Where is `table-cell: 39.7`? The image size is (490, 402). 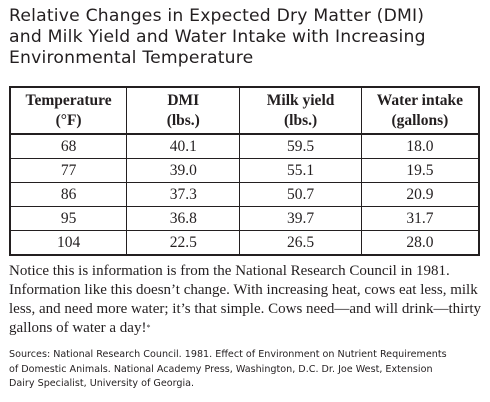 table-cell: 39.7 is located at coordinates (300, 218).